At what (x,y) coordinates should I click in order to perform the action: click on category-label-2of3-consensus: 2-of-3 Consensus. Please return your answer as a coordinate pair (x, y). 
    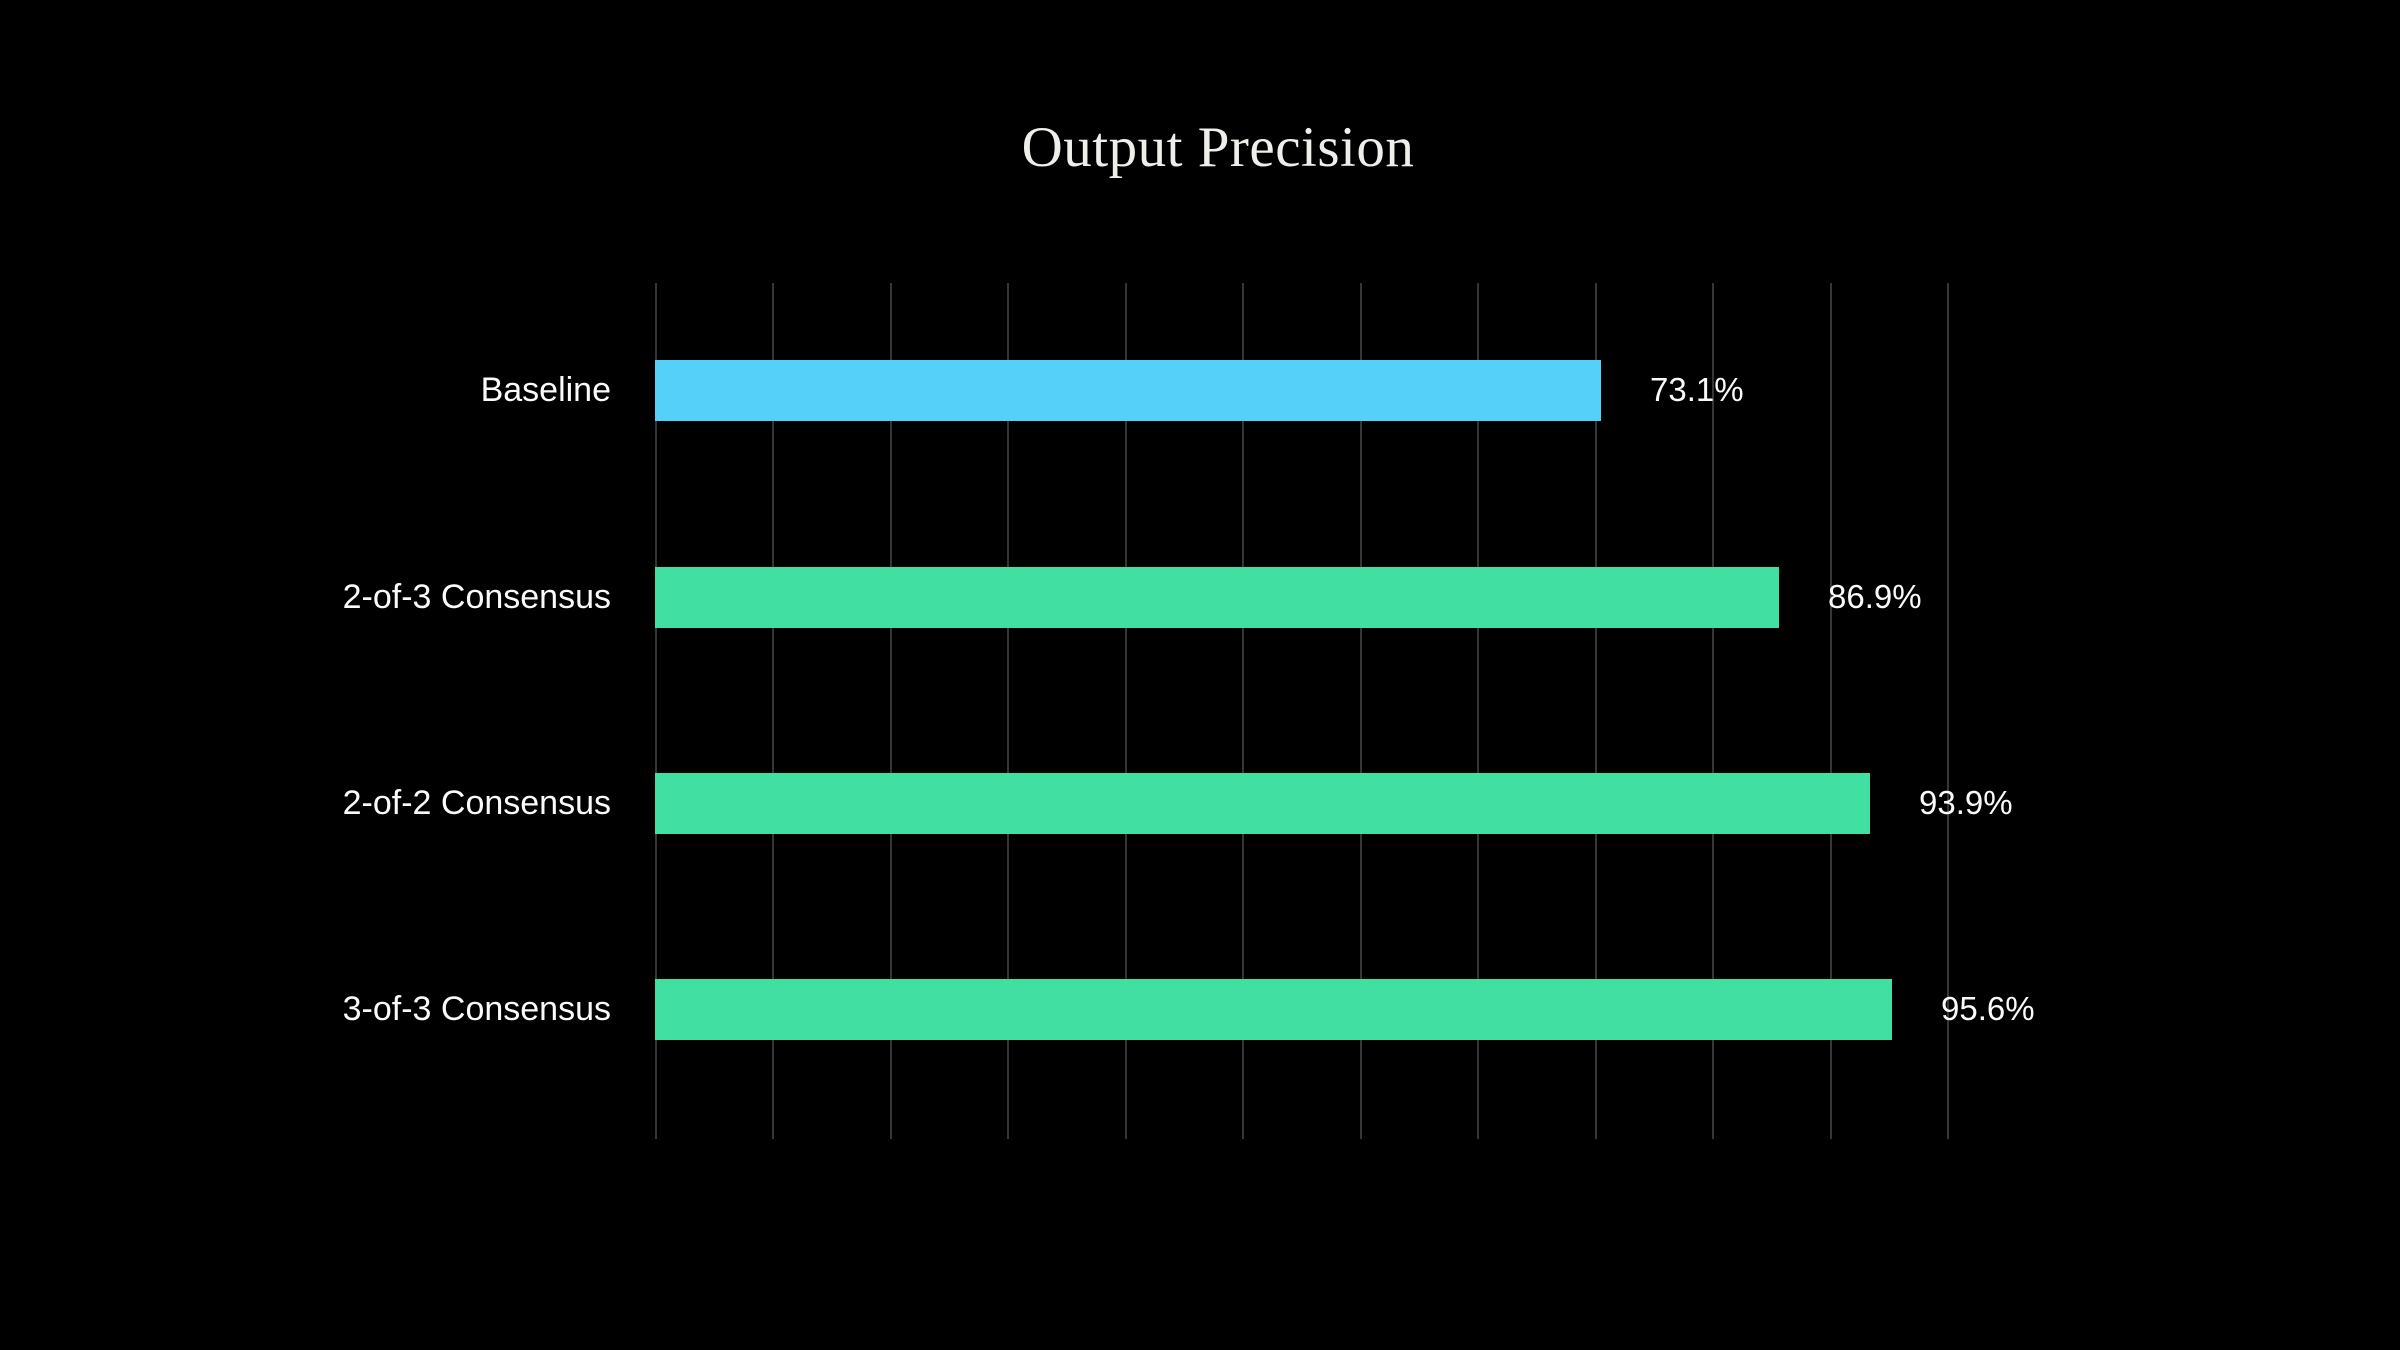
    Looking at the image, I should click on (476, 597).